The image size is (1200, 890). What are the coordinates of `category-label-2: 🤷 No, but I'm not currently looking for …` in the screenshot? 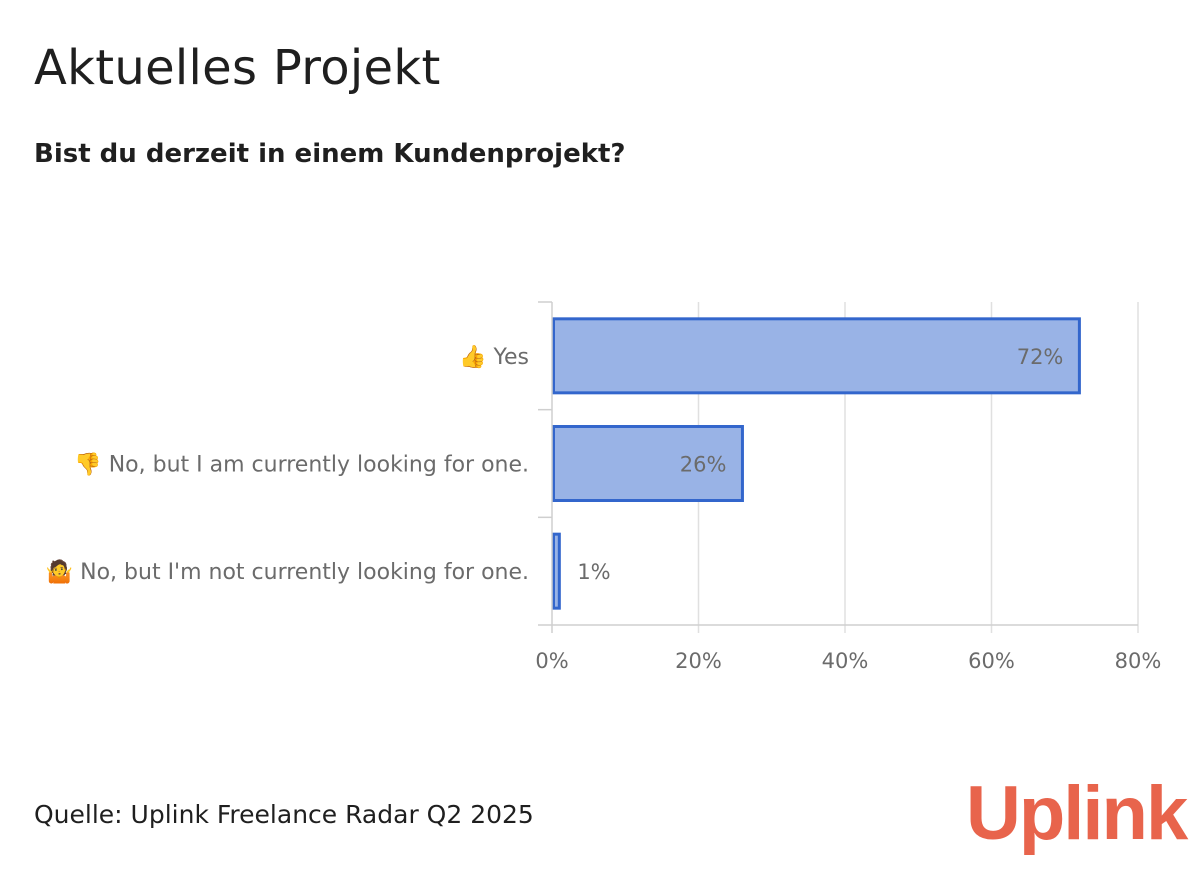 It's located at (287, 571).